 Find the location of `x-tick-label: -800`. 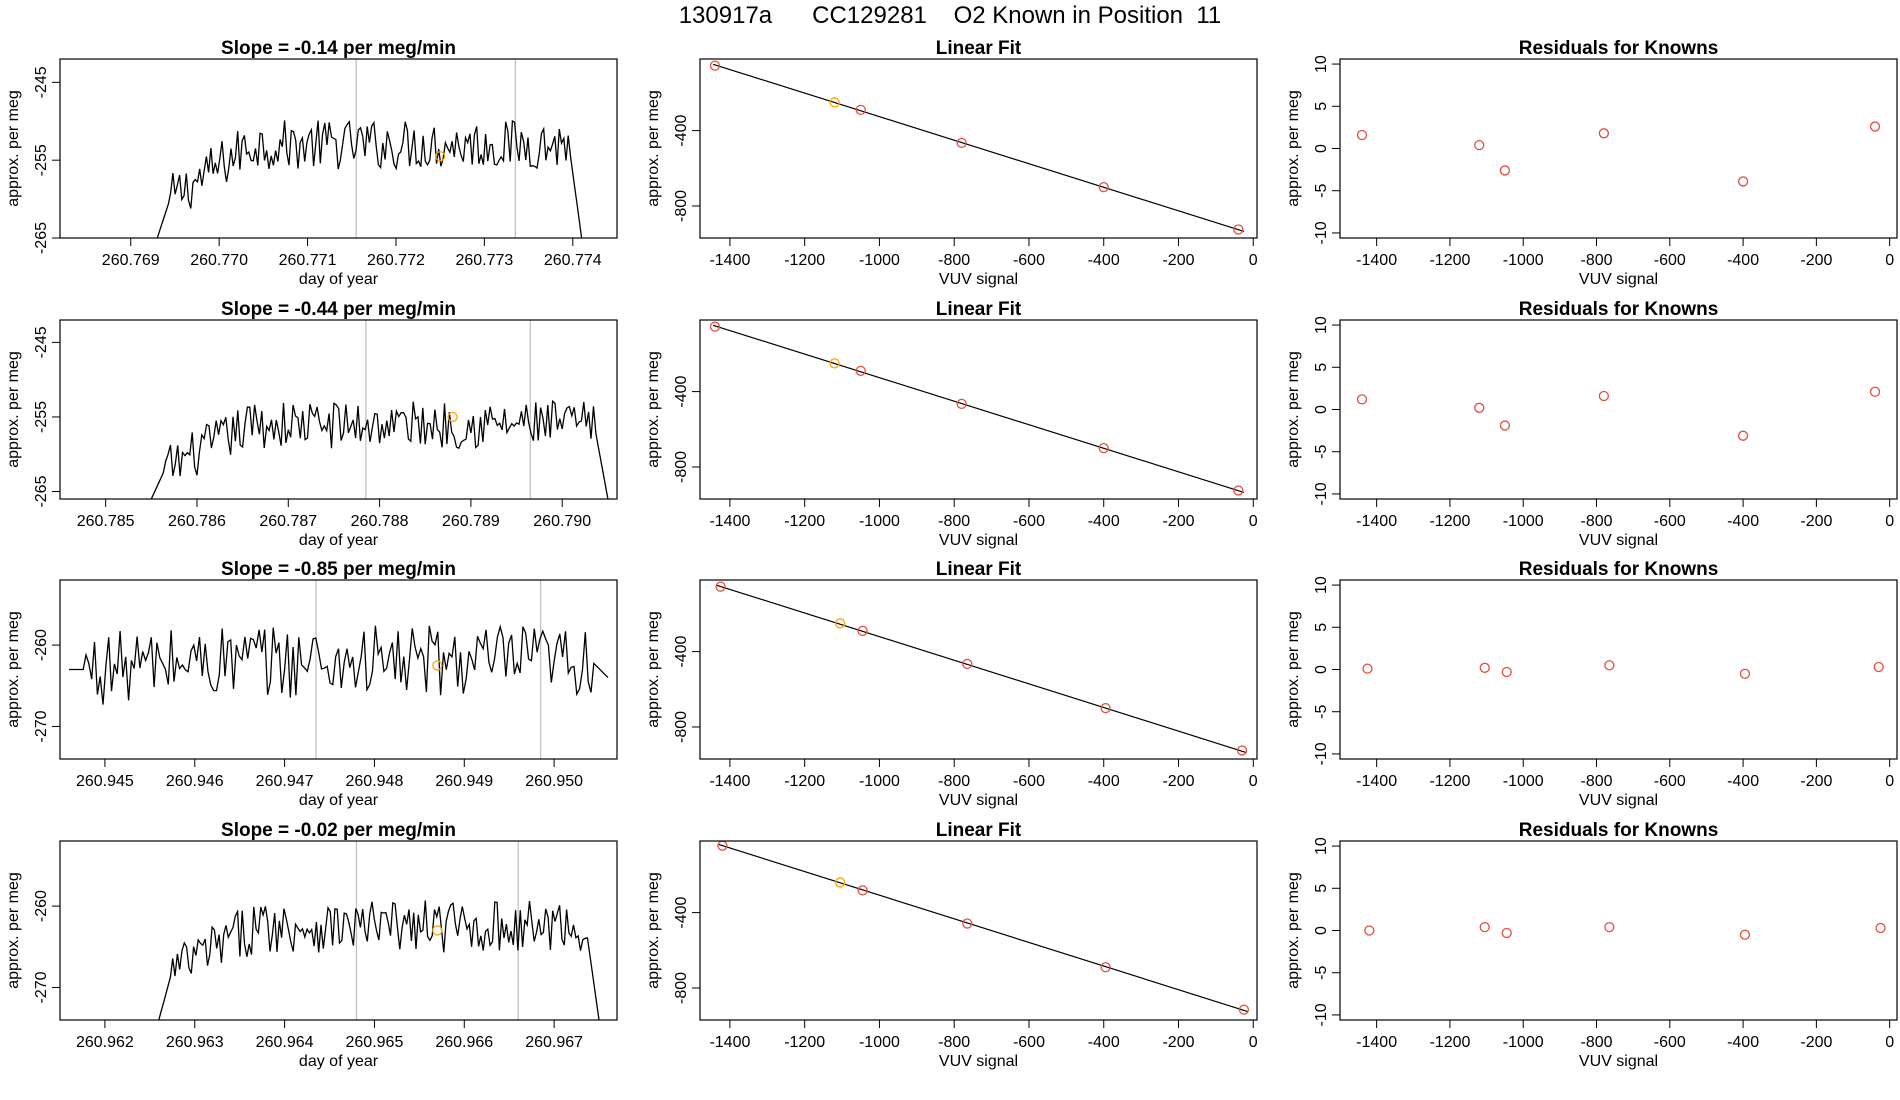

x-tick-label: -800 is located at coordinates (954, 1042).